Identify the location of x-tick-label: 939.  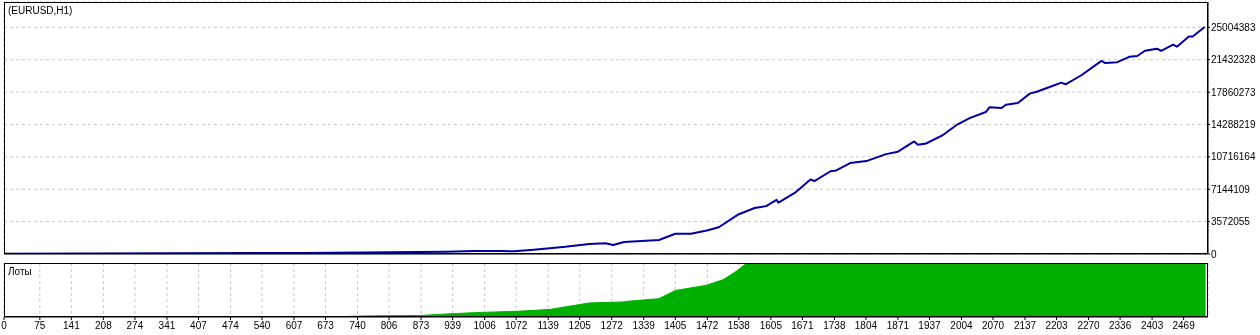
(453, 326).